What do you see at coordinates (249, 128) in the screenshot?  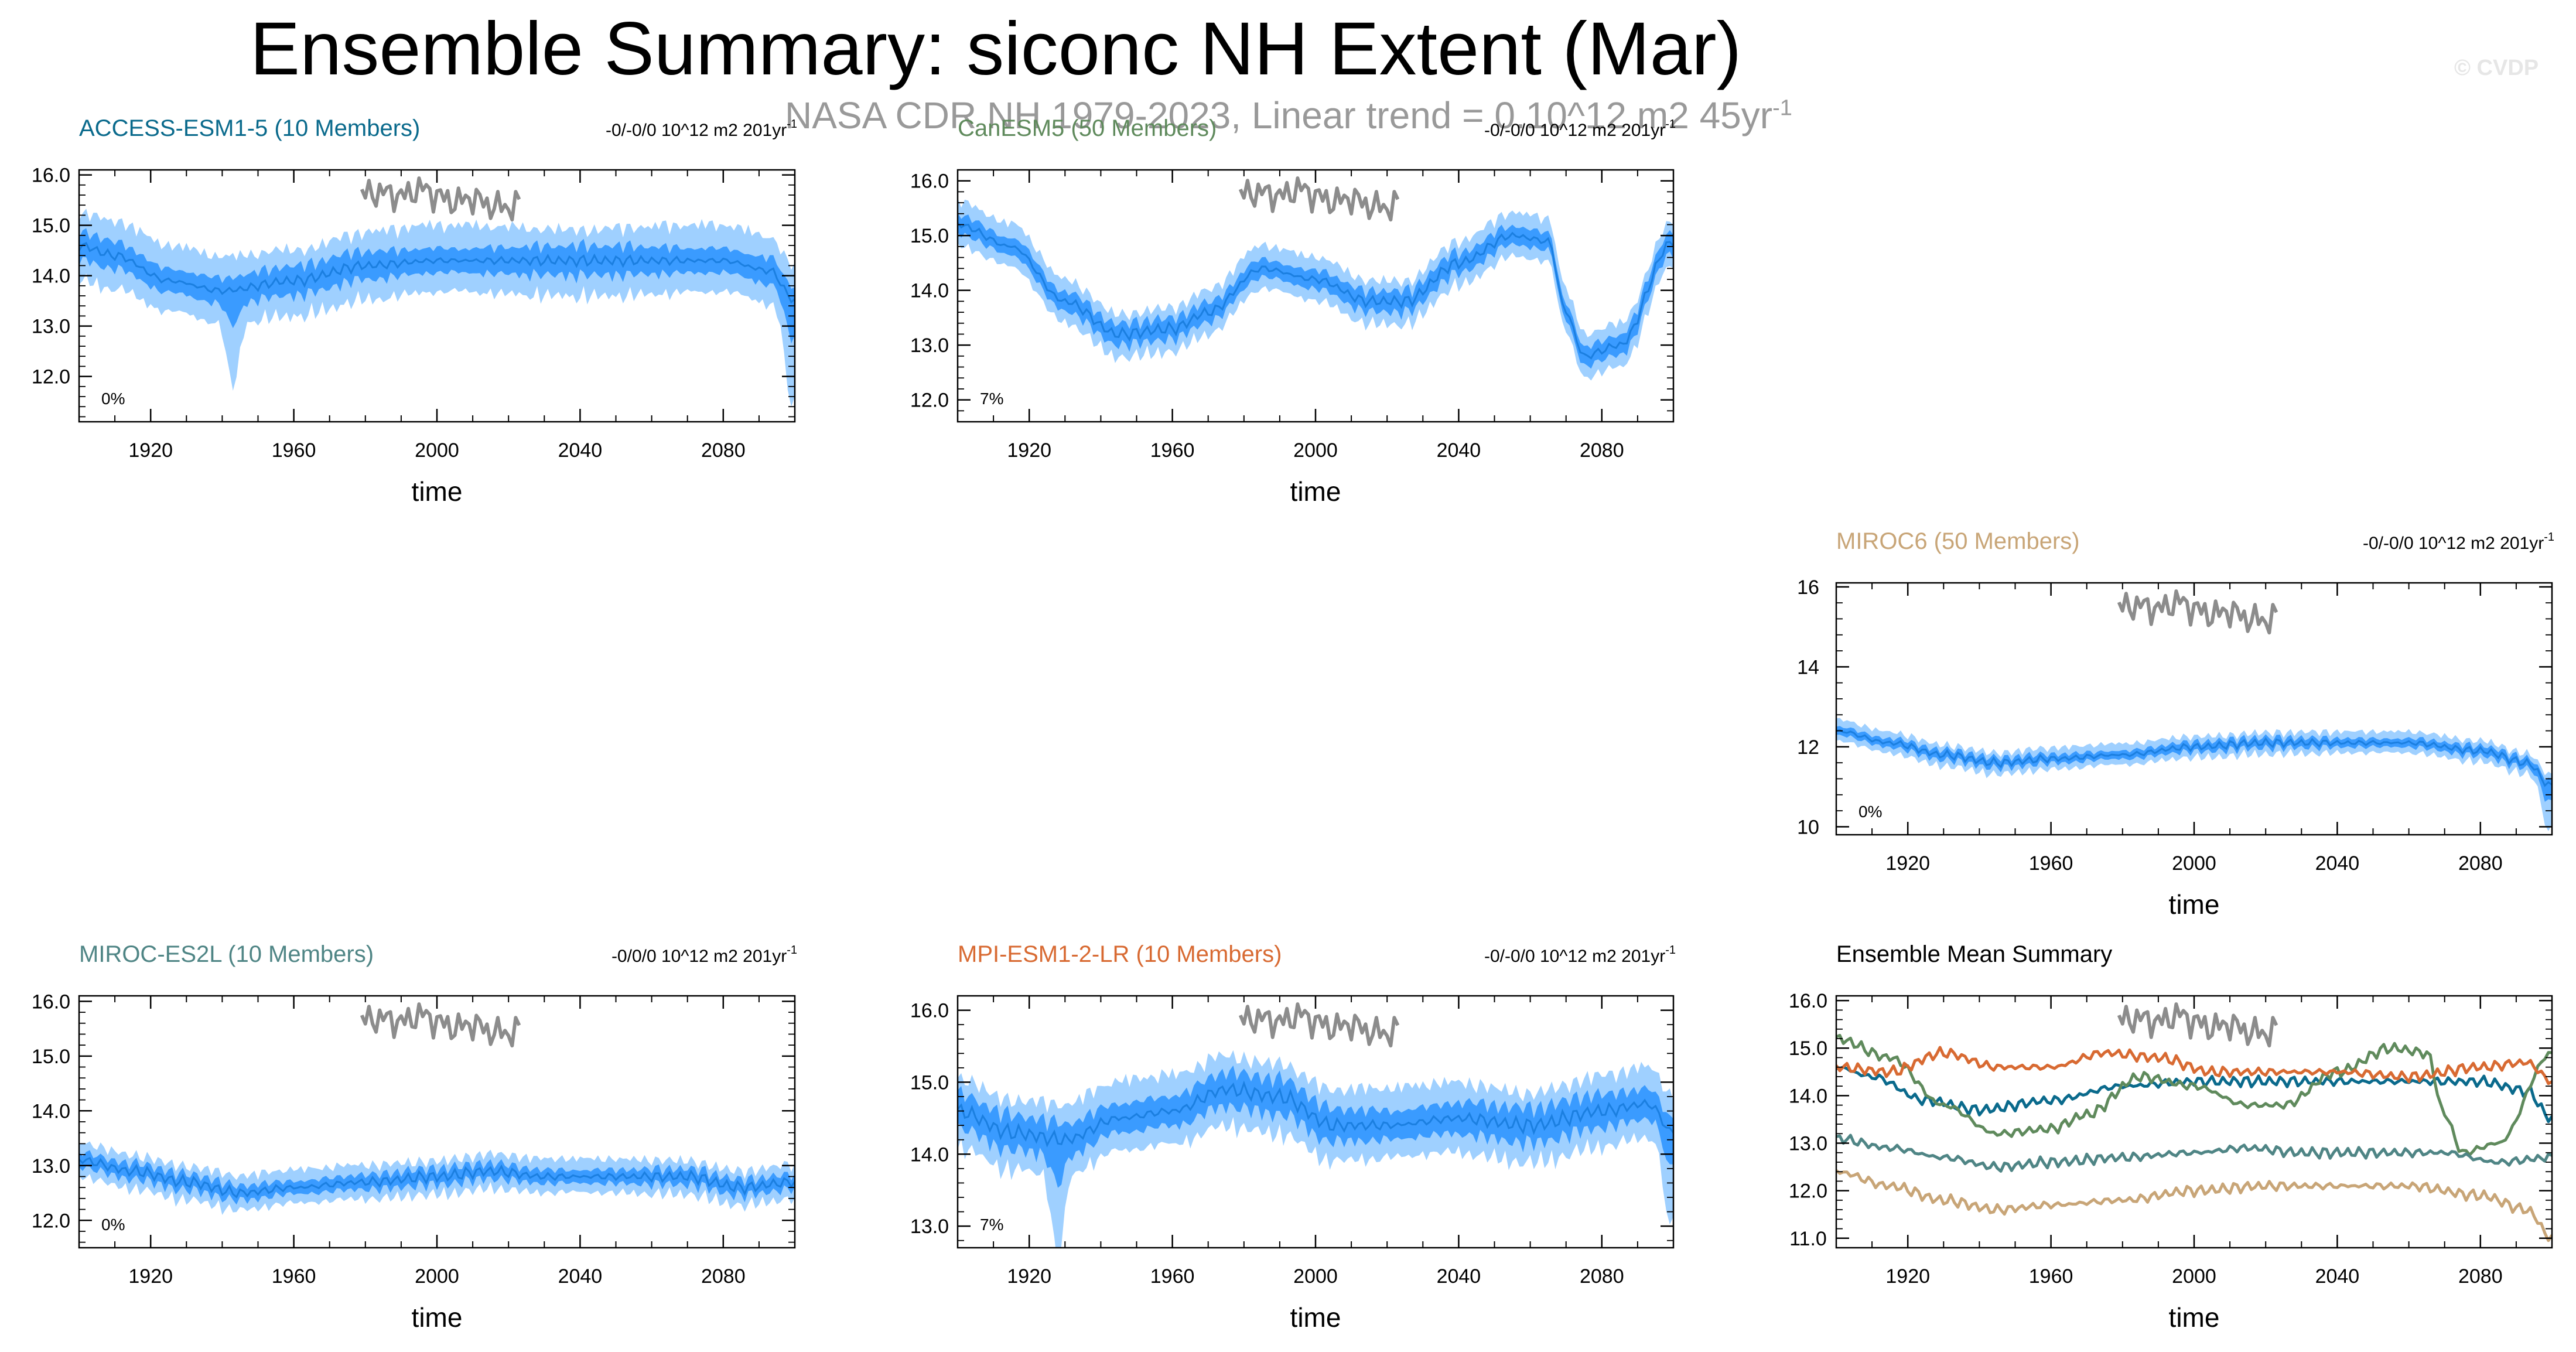 I see `panel-title: ACCESS-ESM1-5 (10 Members)` at bounding box center [249, 128].